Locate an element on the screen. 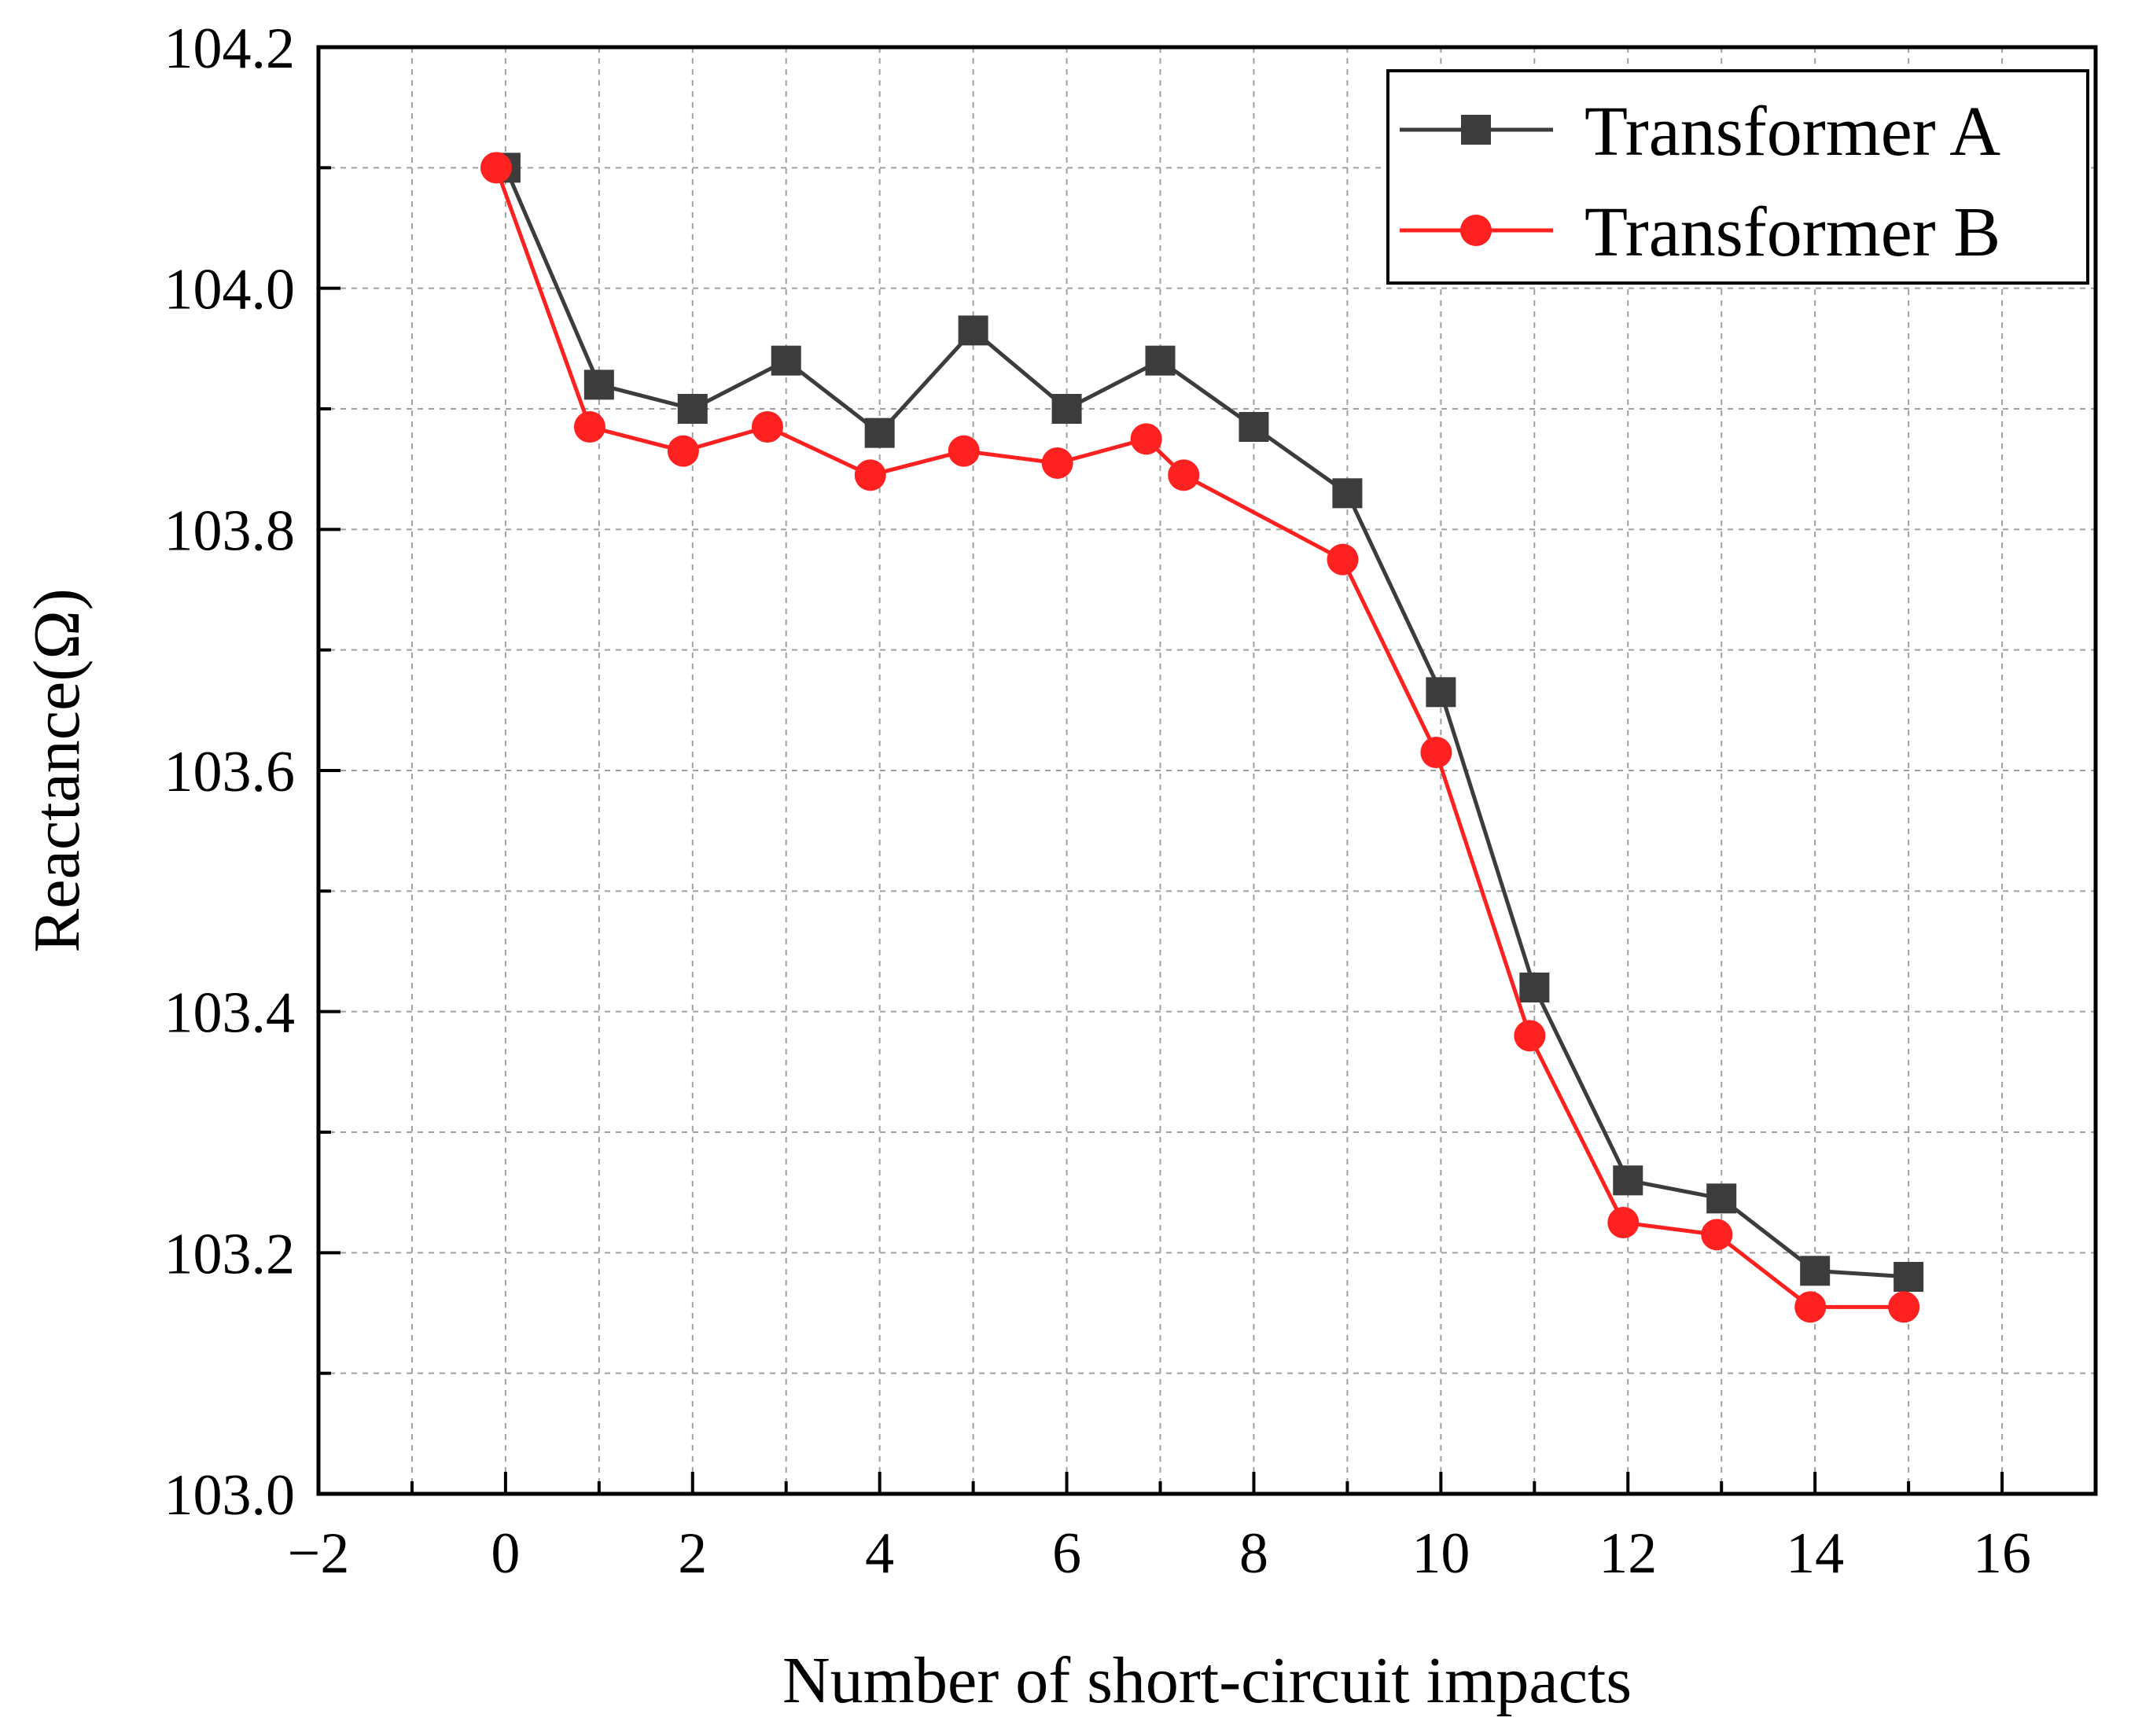 The image size is (2131, 1736). legend: Transformer A Transformer B is located at coordinates (1737, 177).